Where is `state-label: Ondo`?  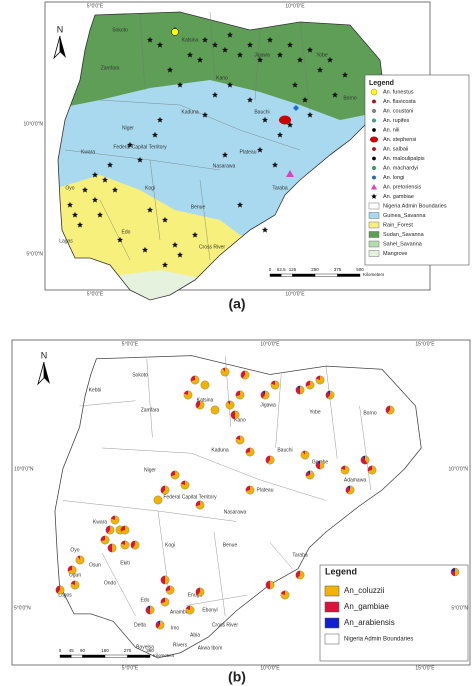
state-label: Ondo is located at coordinates (110, 583).